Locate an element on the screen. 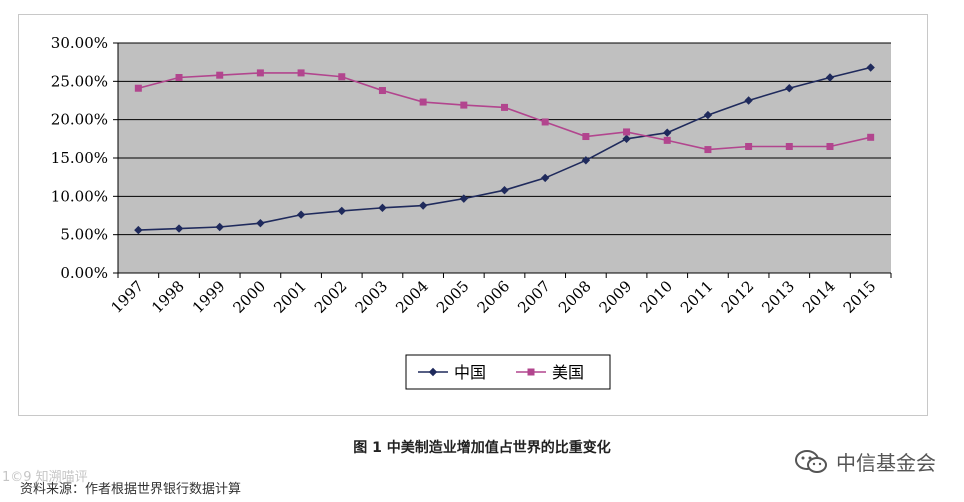 Image resolution: width=964 pixels, height=502 pixels. x-tick-label: 2014 is located at coordinates (819, 297).